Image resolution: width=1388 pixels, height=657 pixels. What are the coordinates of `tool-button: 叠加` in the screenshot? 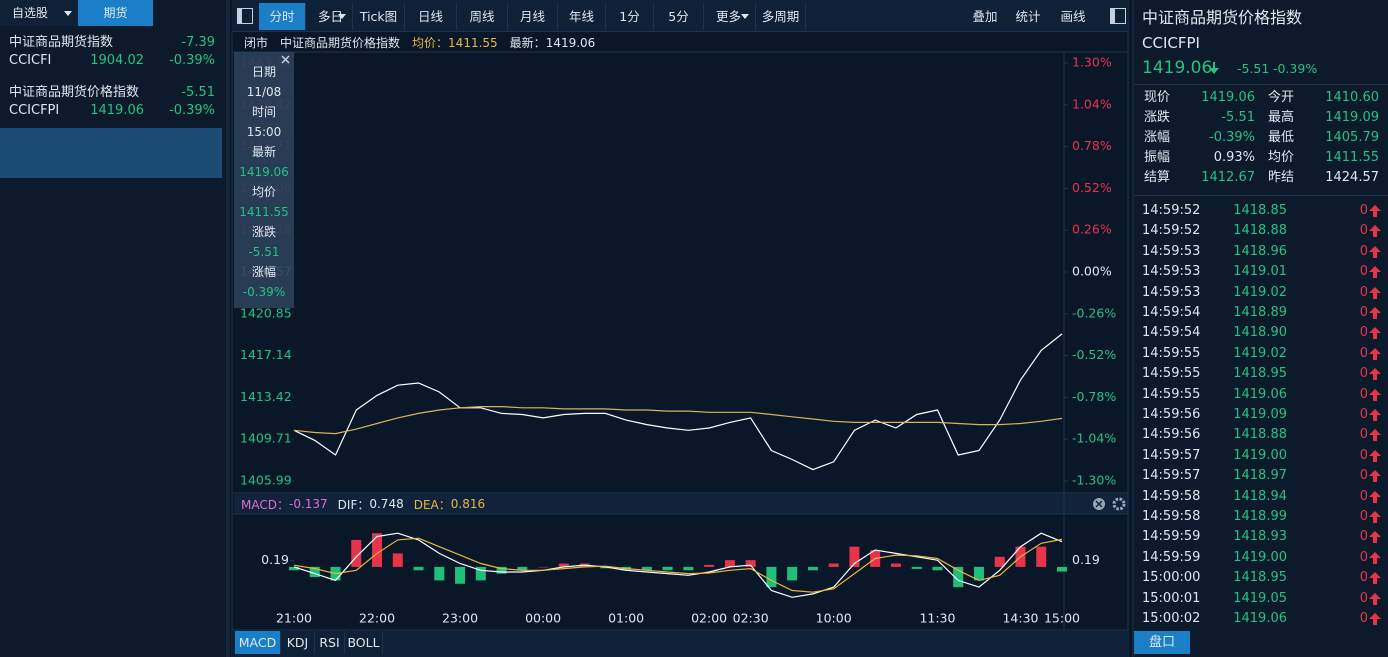 It's located at (985, 16).